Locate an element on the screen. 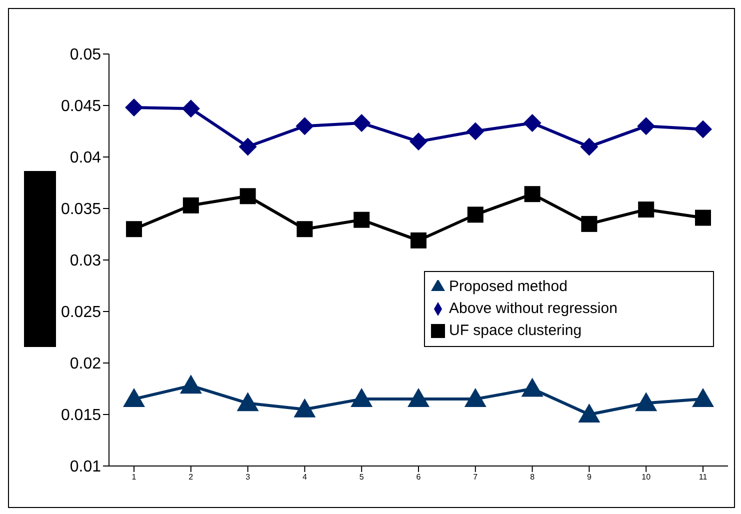  y-tick-label: 0.04 is located at coordinates (86, 158).